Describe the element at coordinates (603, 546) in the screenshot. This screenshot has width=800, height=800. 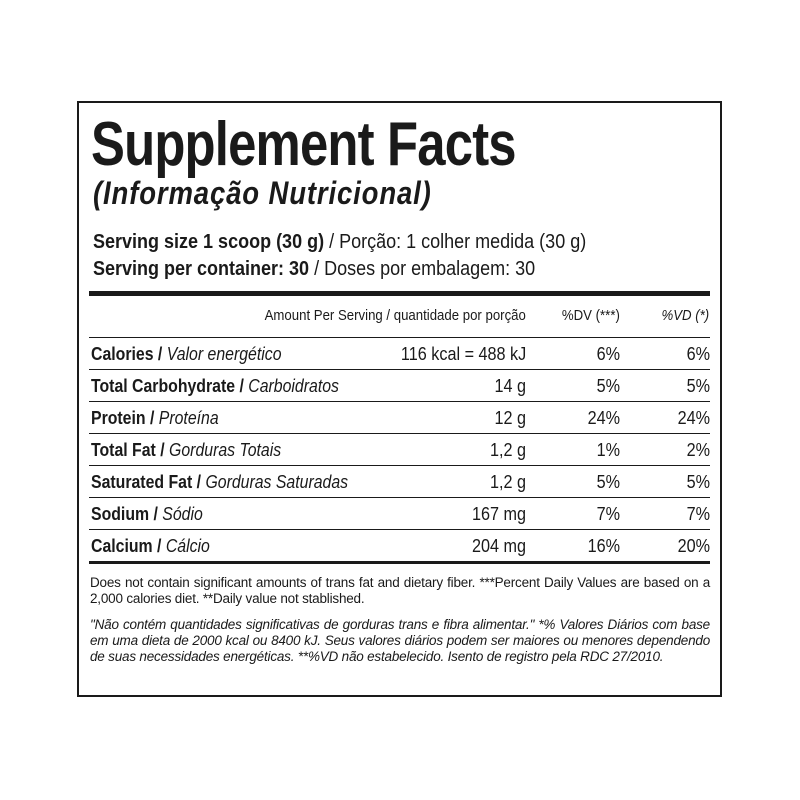
I see `dv: 16%` at that location.